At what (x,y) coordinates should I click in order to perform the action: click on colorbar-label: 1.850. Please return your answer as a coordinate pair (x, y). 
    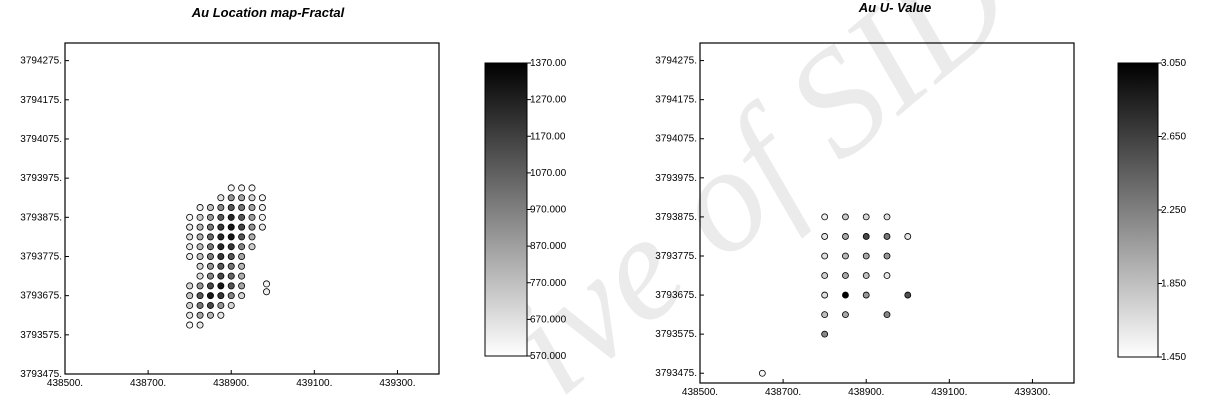
    Looking at the image, I should click on (1173, 284).